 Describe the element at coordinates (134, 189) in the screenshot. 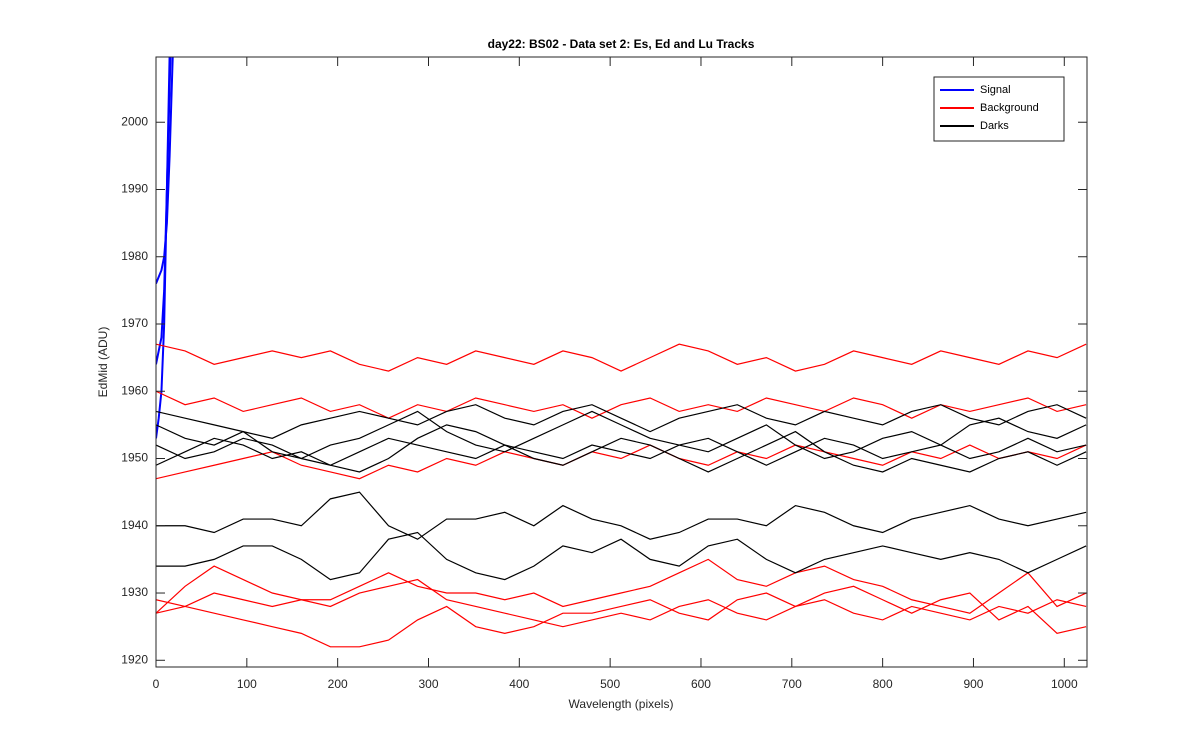

I see `y-tick-label: 1990` at that location.